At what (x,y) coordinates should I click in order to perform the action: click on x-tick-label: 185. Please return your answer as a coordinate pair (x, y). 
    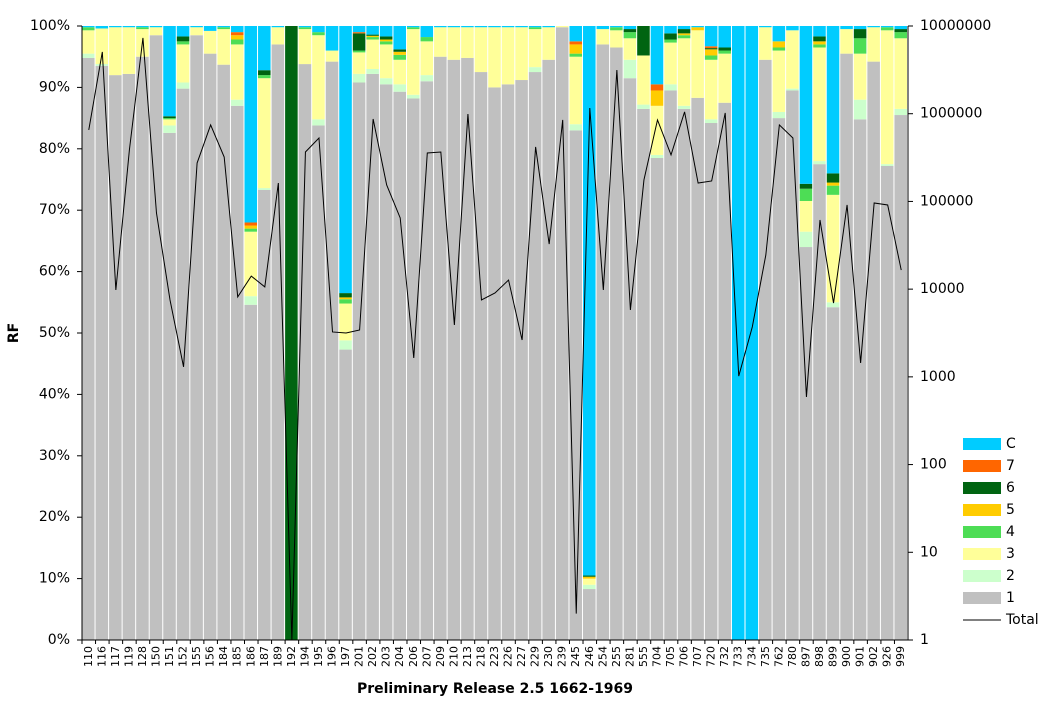
    Looking at the image, I should click on (237, 656).